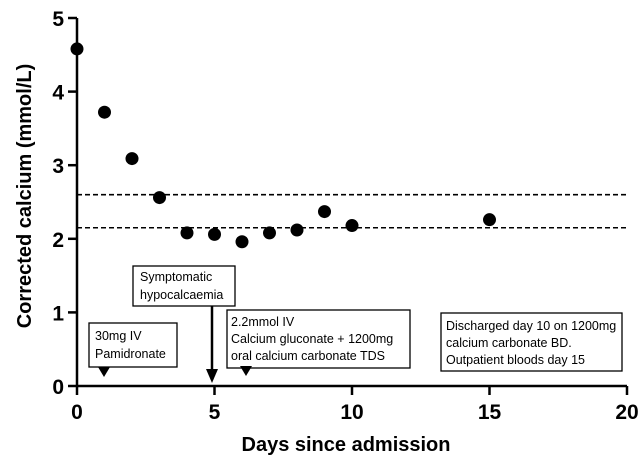 The image size is (642, 459). Describe the element at coordinates (509, 343) in the screenshot. I see `annotation-text-line: calcium carbonate BD.` at that location.